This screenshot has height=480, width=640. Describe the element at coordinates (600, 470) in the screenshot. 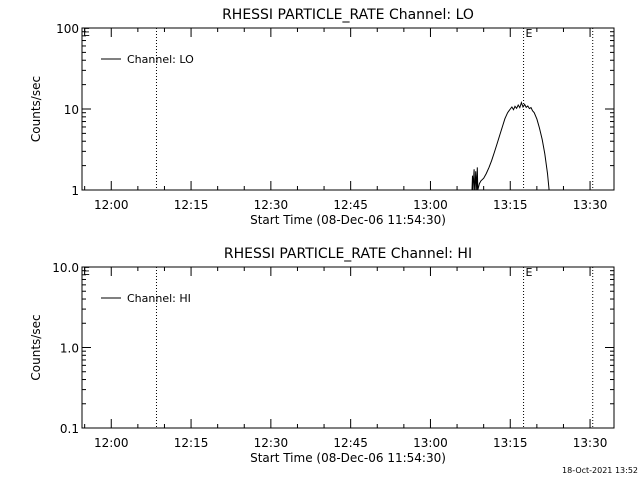

I see `footer-timestamp: 18-Oct-2021 13:52` at that location.